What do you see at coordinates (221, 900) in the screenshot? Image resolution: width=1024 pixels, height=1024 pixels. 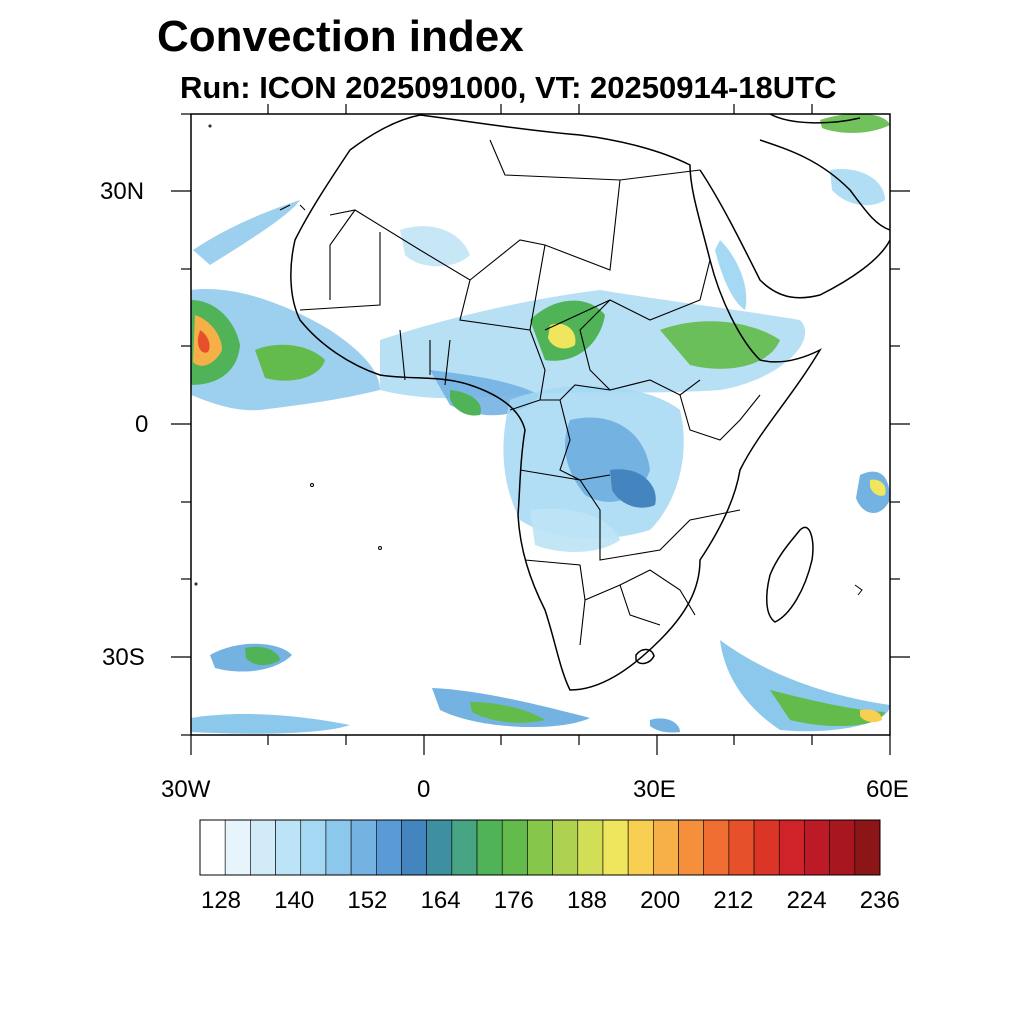 I see `colorbar-tick-label: 128` at bounding box center [221, 900].